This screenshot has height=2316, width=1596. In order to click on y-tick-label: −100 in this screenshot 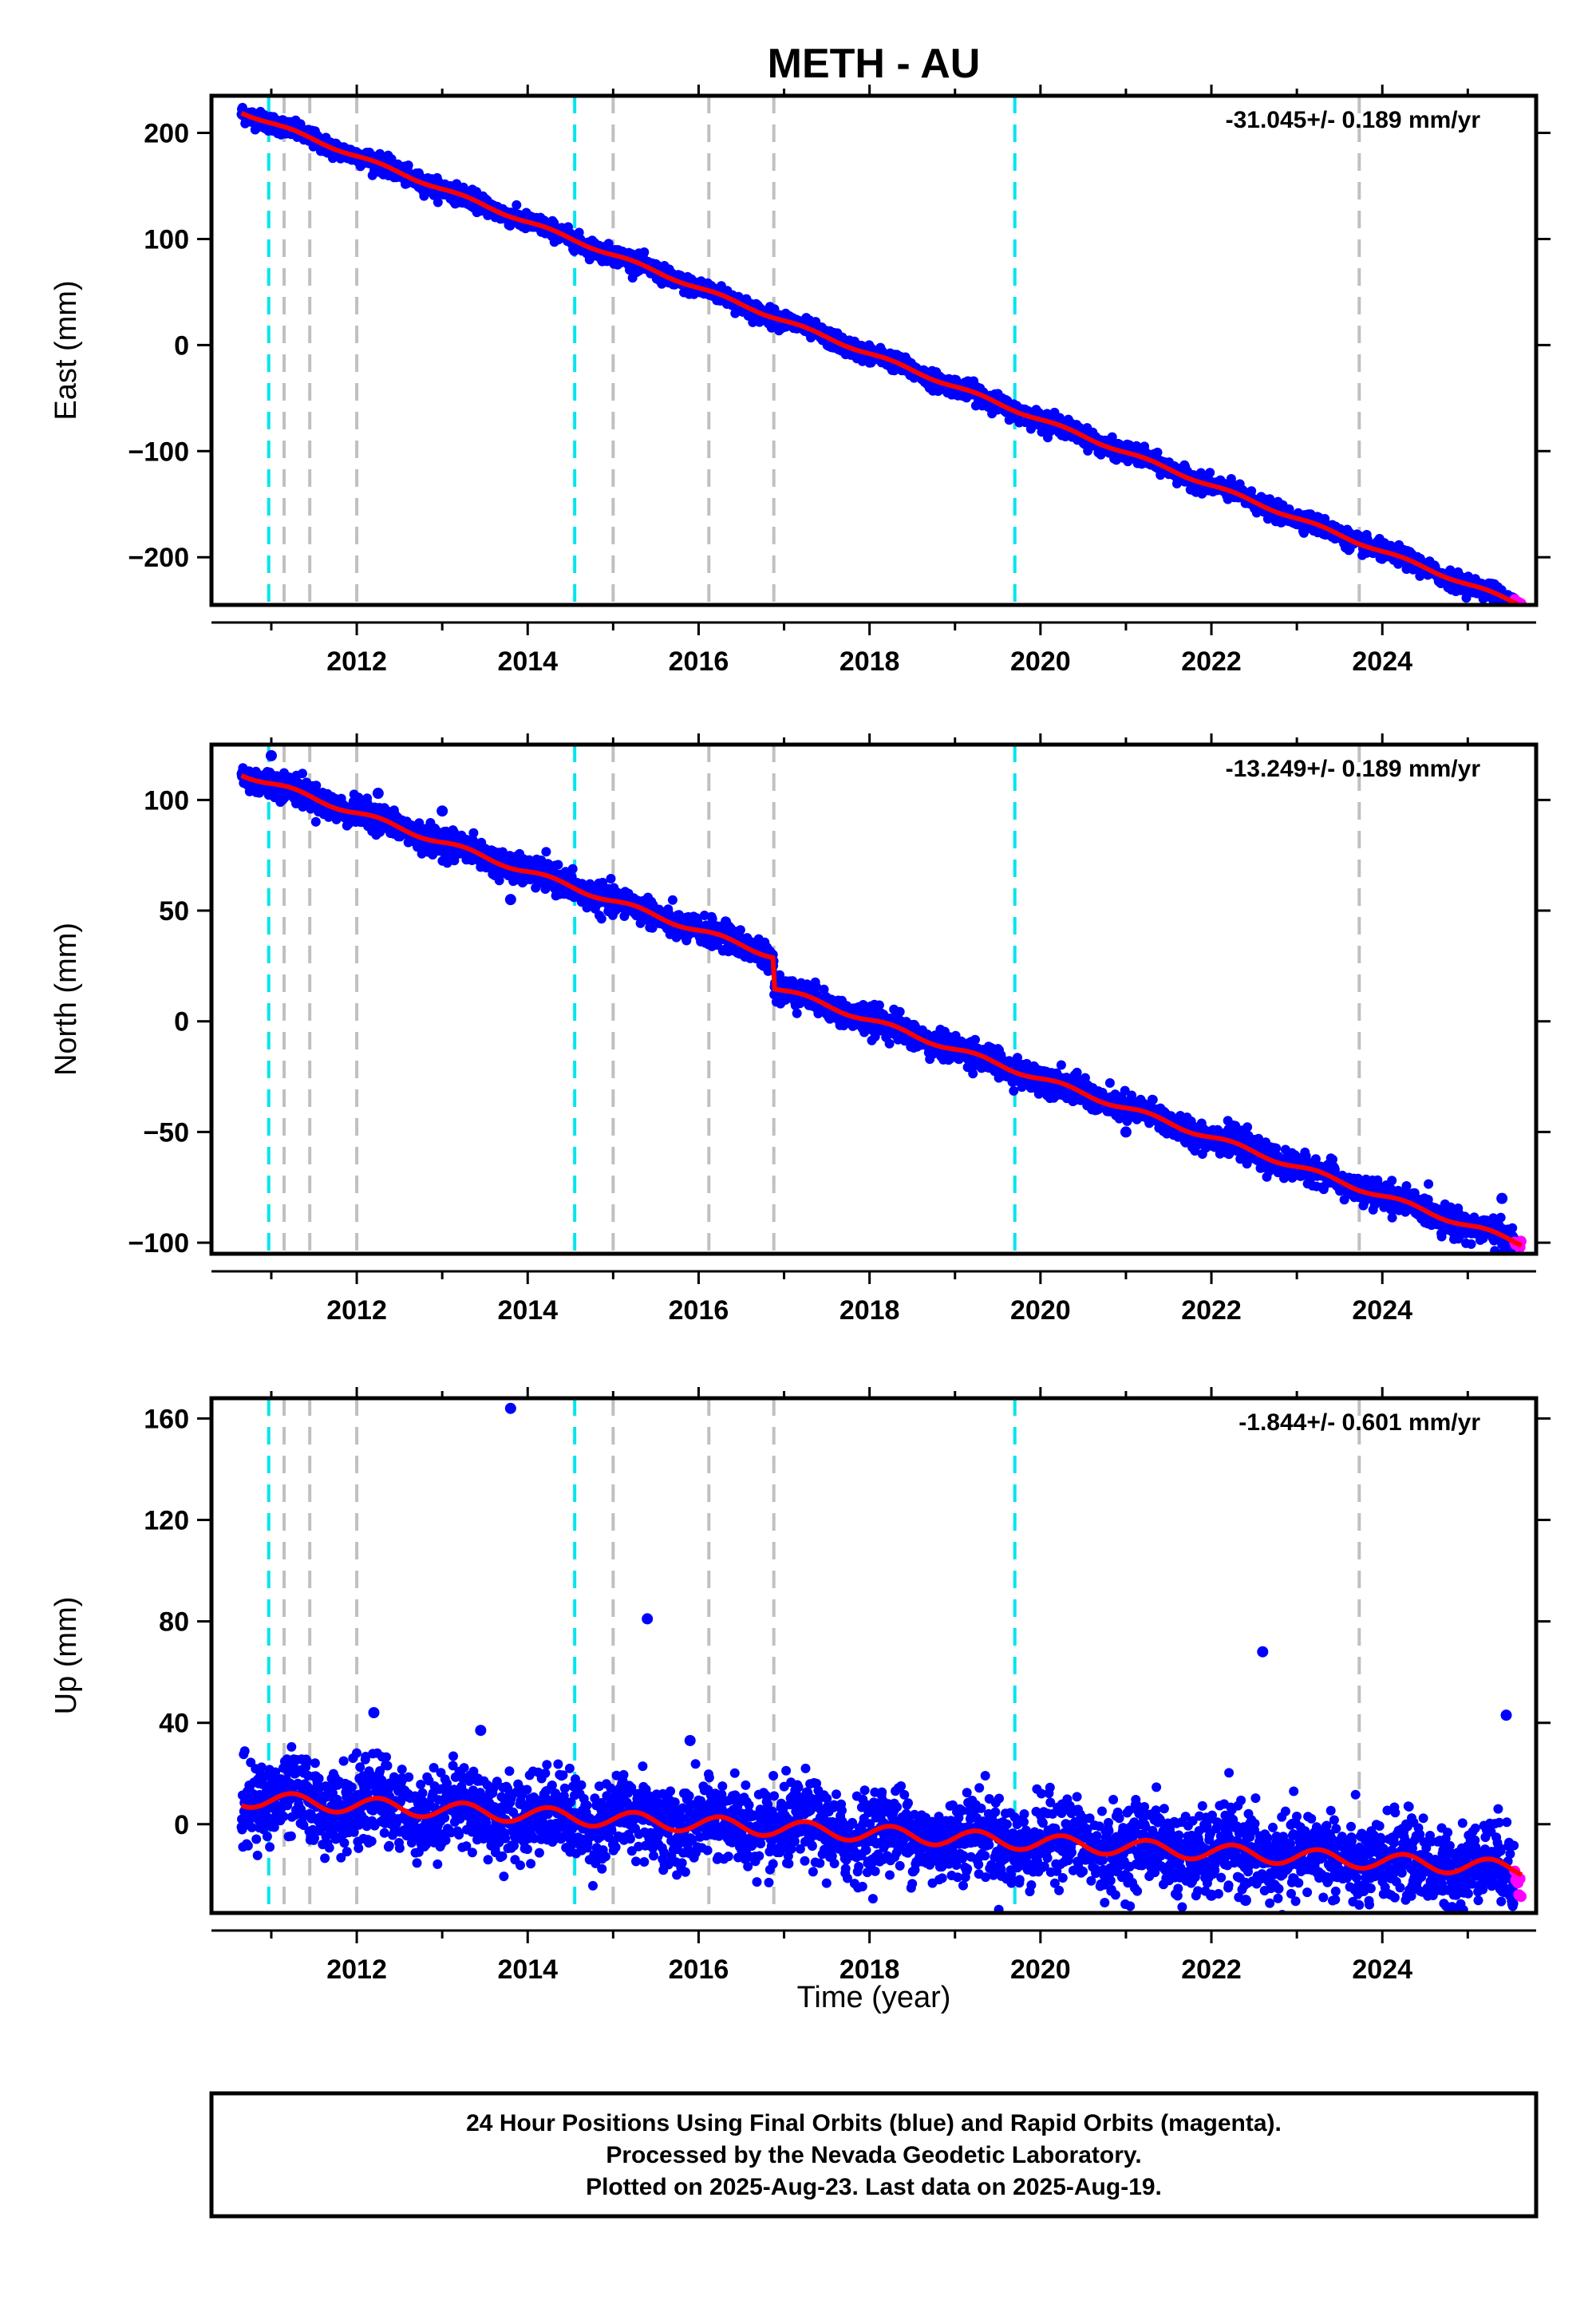, I will do `click(158, 452)`.